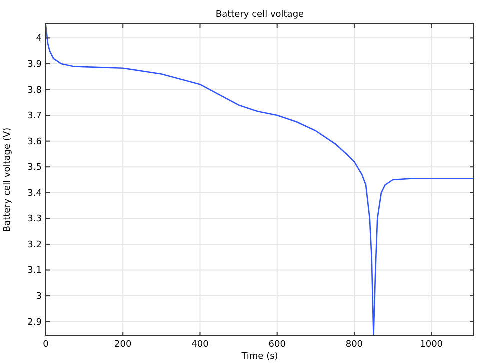 The height and width of the screenshot is (363, 481). What do you see at coordinates (260, 15) in the screenshot?
I see `chart-title: Battery cell voltage` at bounding box center [260, 15].